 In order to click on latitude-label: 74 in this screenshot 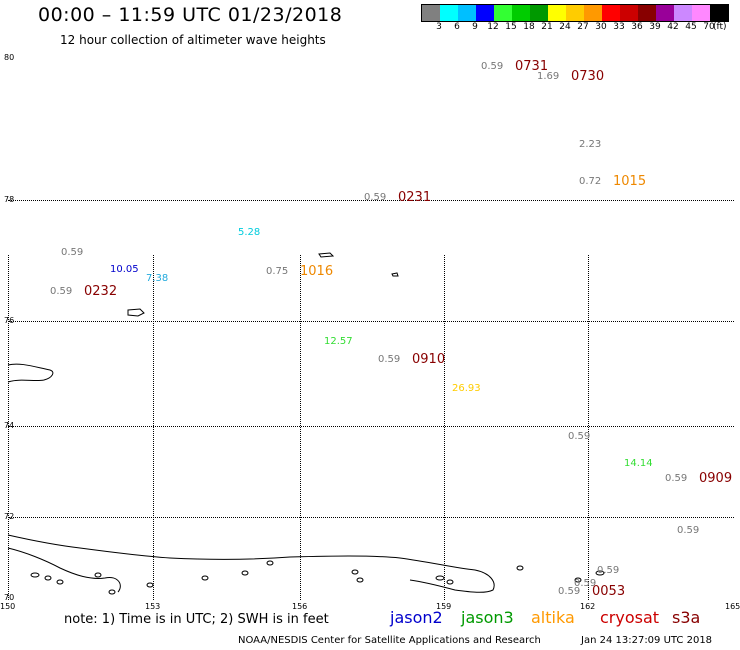, I will do `click(9, 425)`.